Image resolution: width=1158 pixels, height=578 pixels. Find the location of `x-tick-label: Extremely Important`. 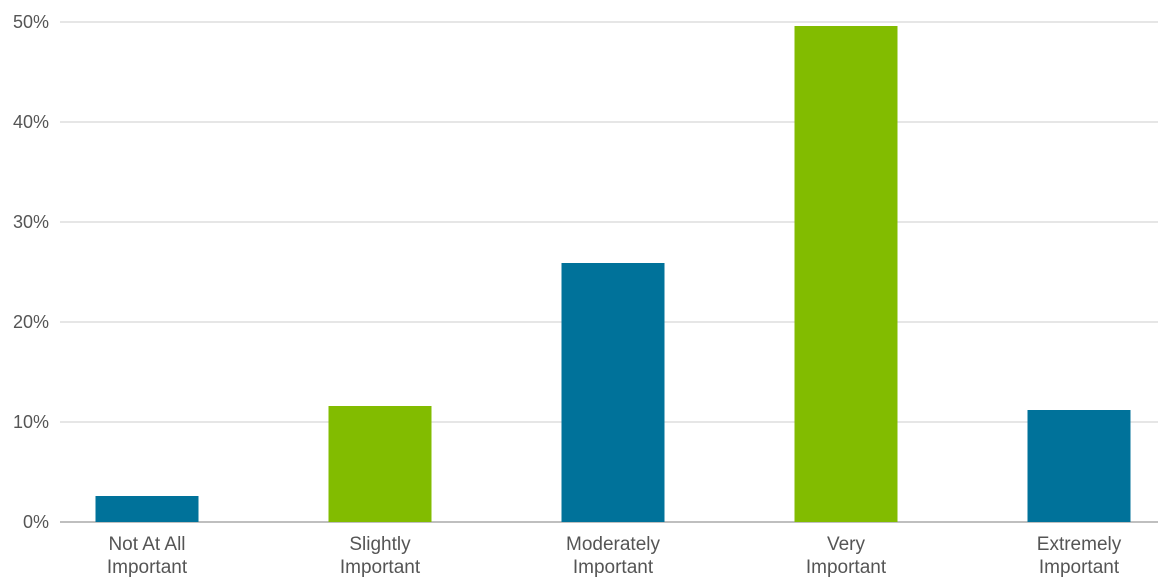

x-tick-label: Extremely Important is located at coordinates (1079, 556).